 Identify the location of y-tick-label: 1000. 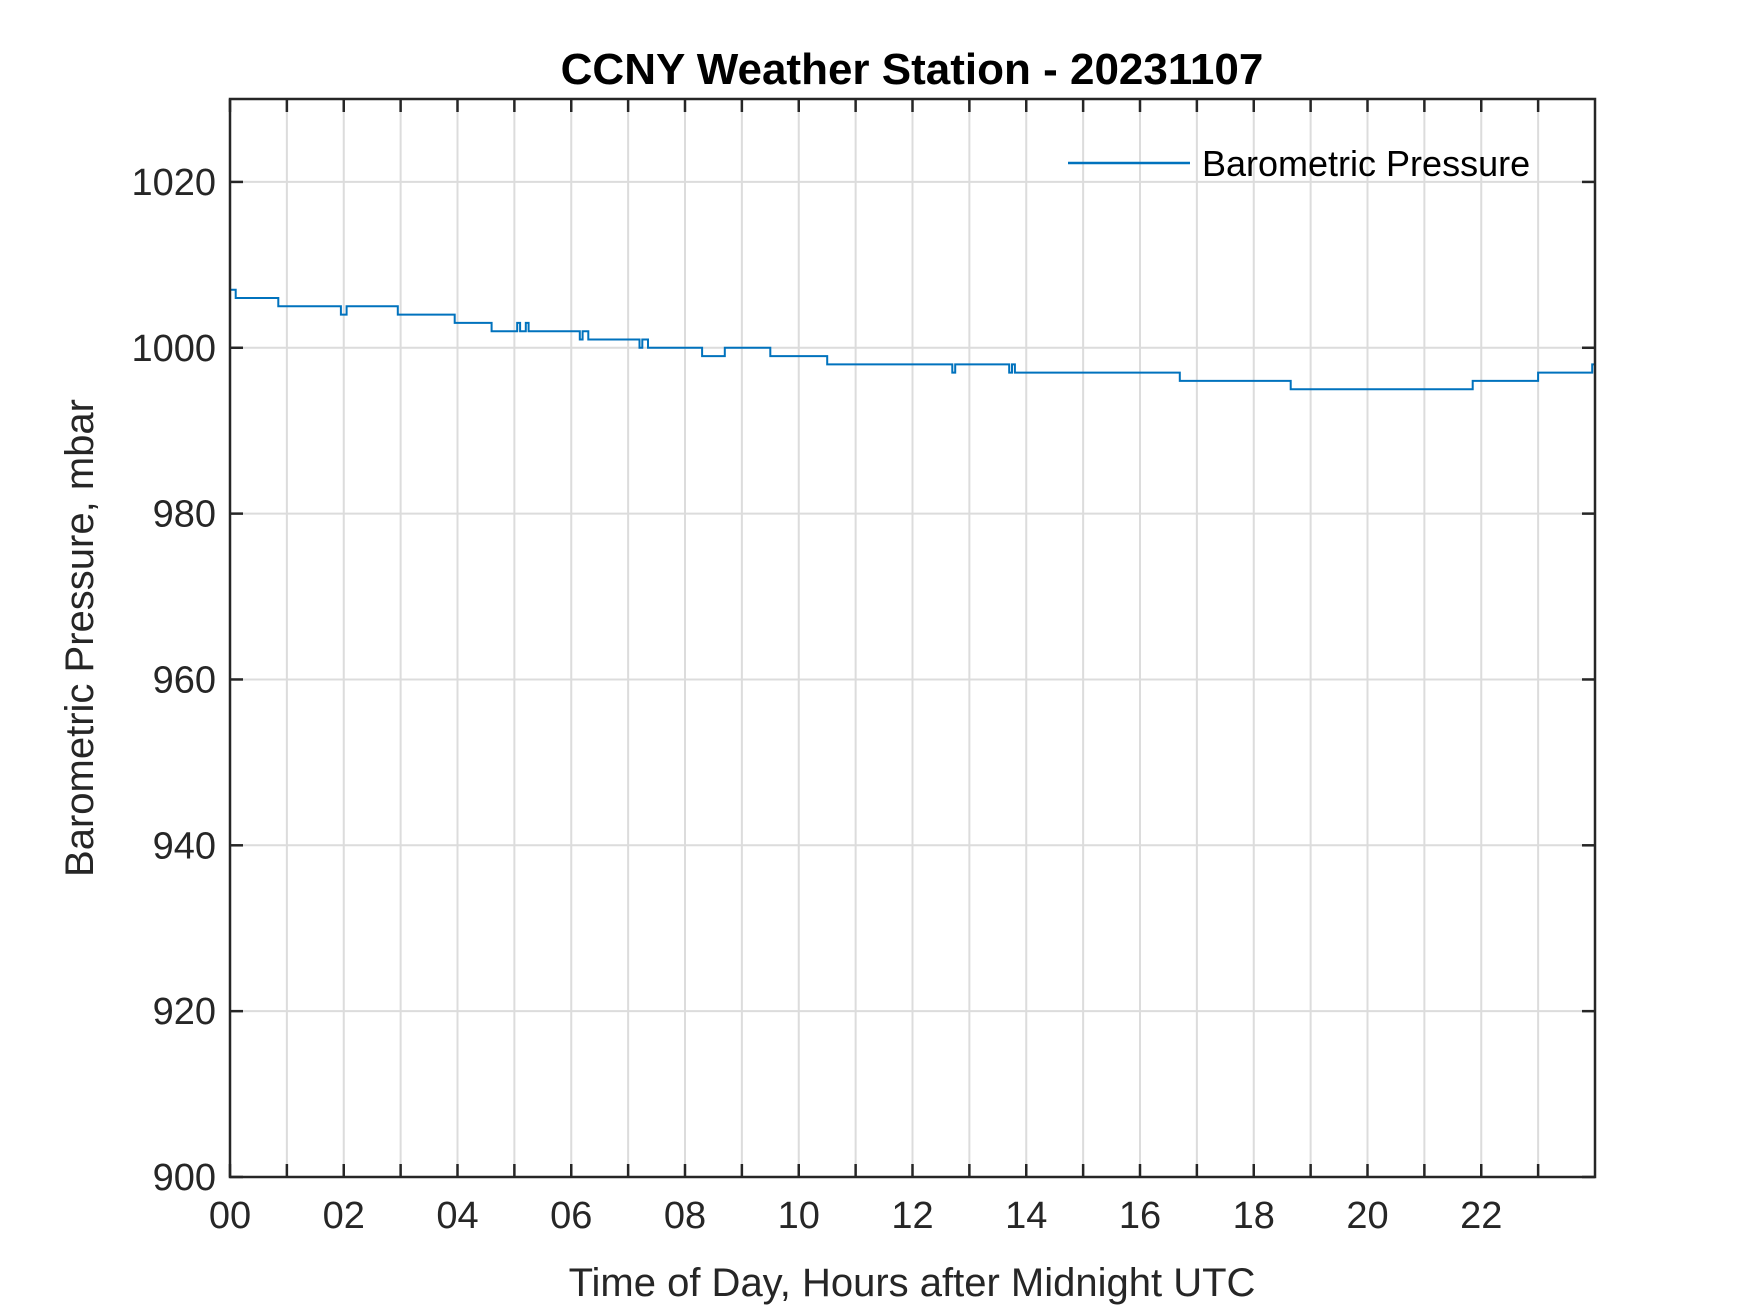
(173, 349).